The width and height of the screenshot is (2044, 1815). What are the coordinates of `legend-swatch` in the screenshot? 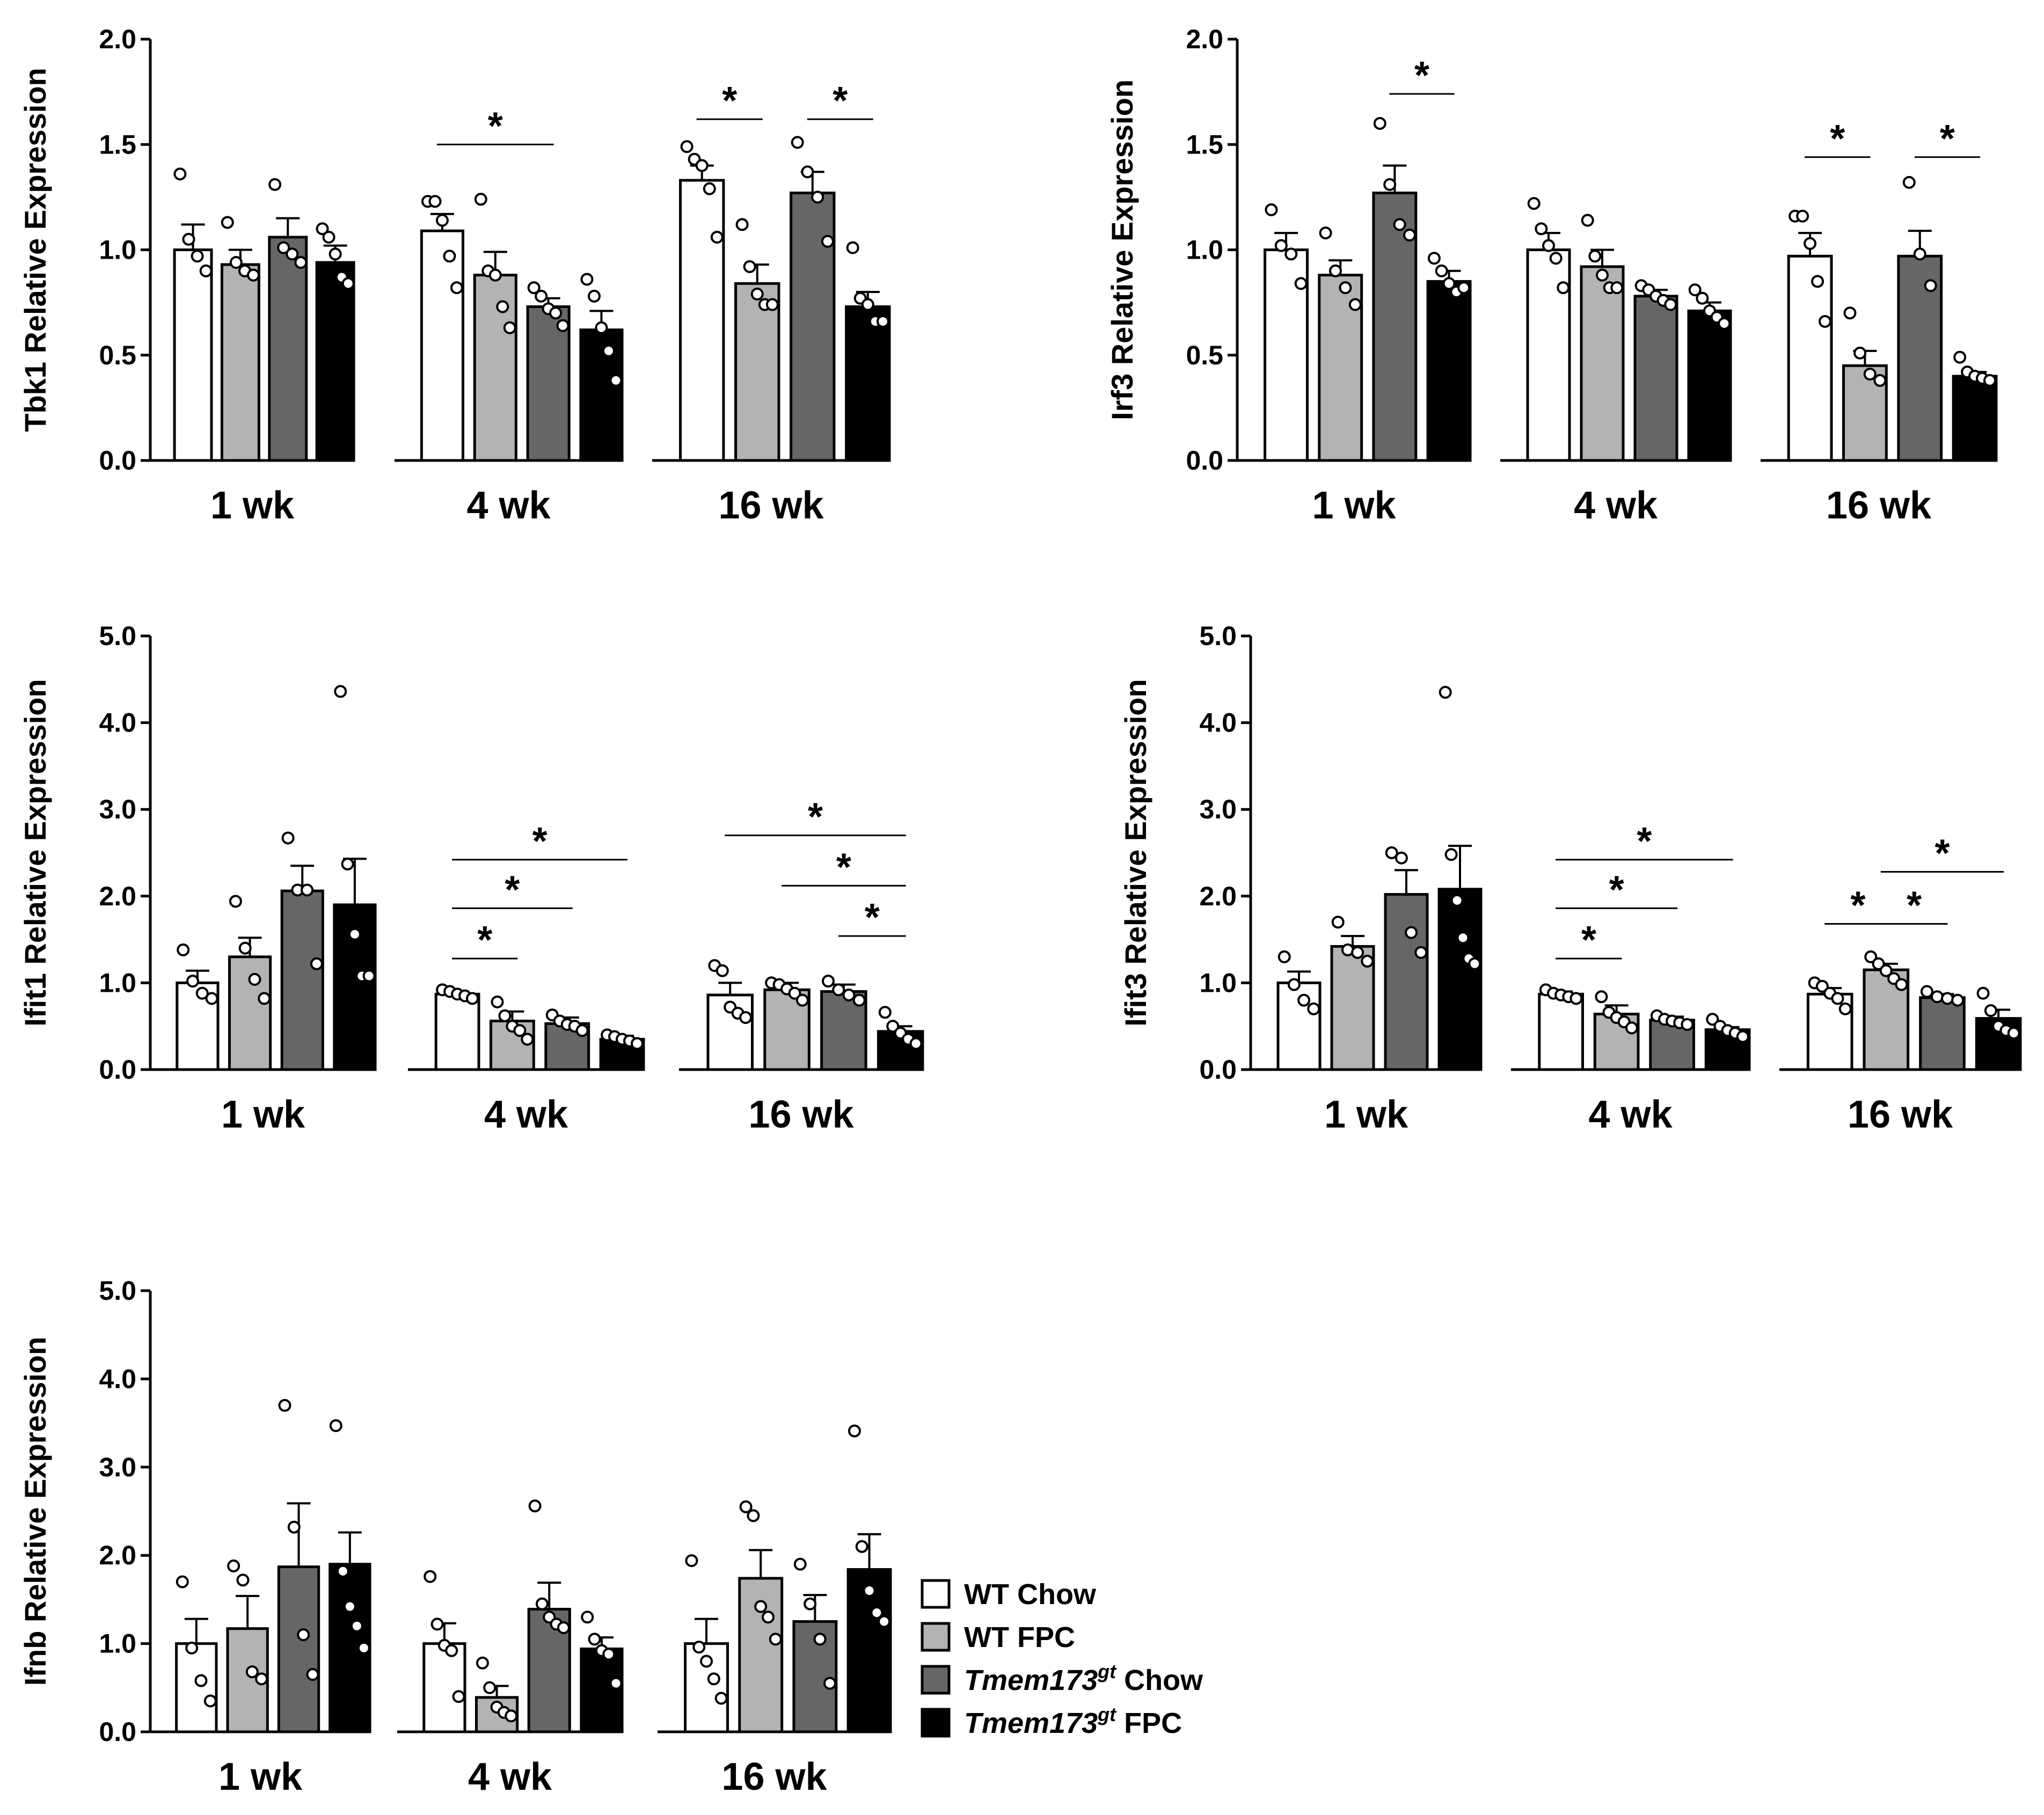 It's located at (936, 1680).